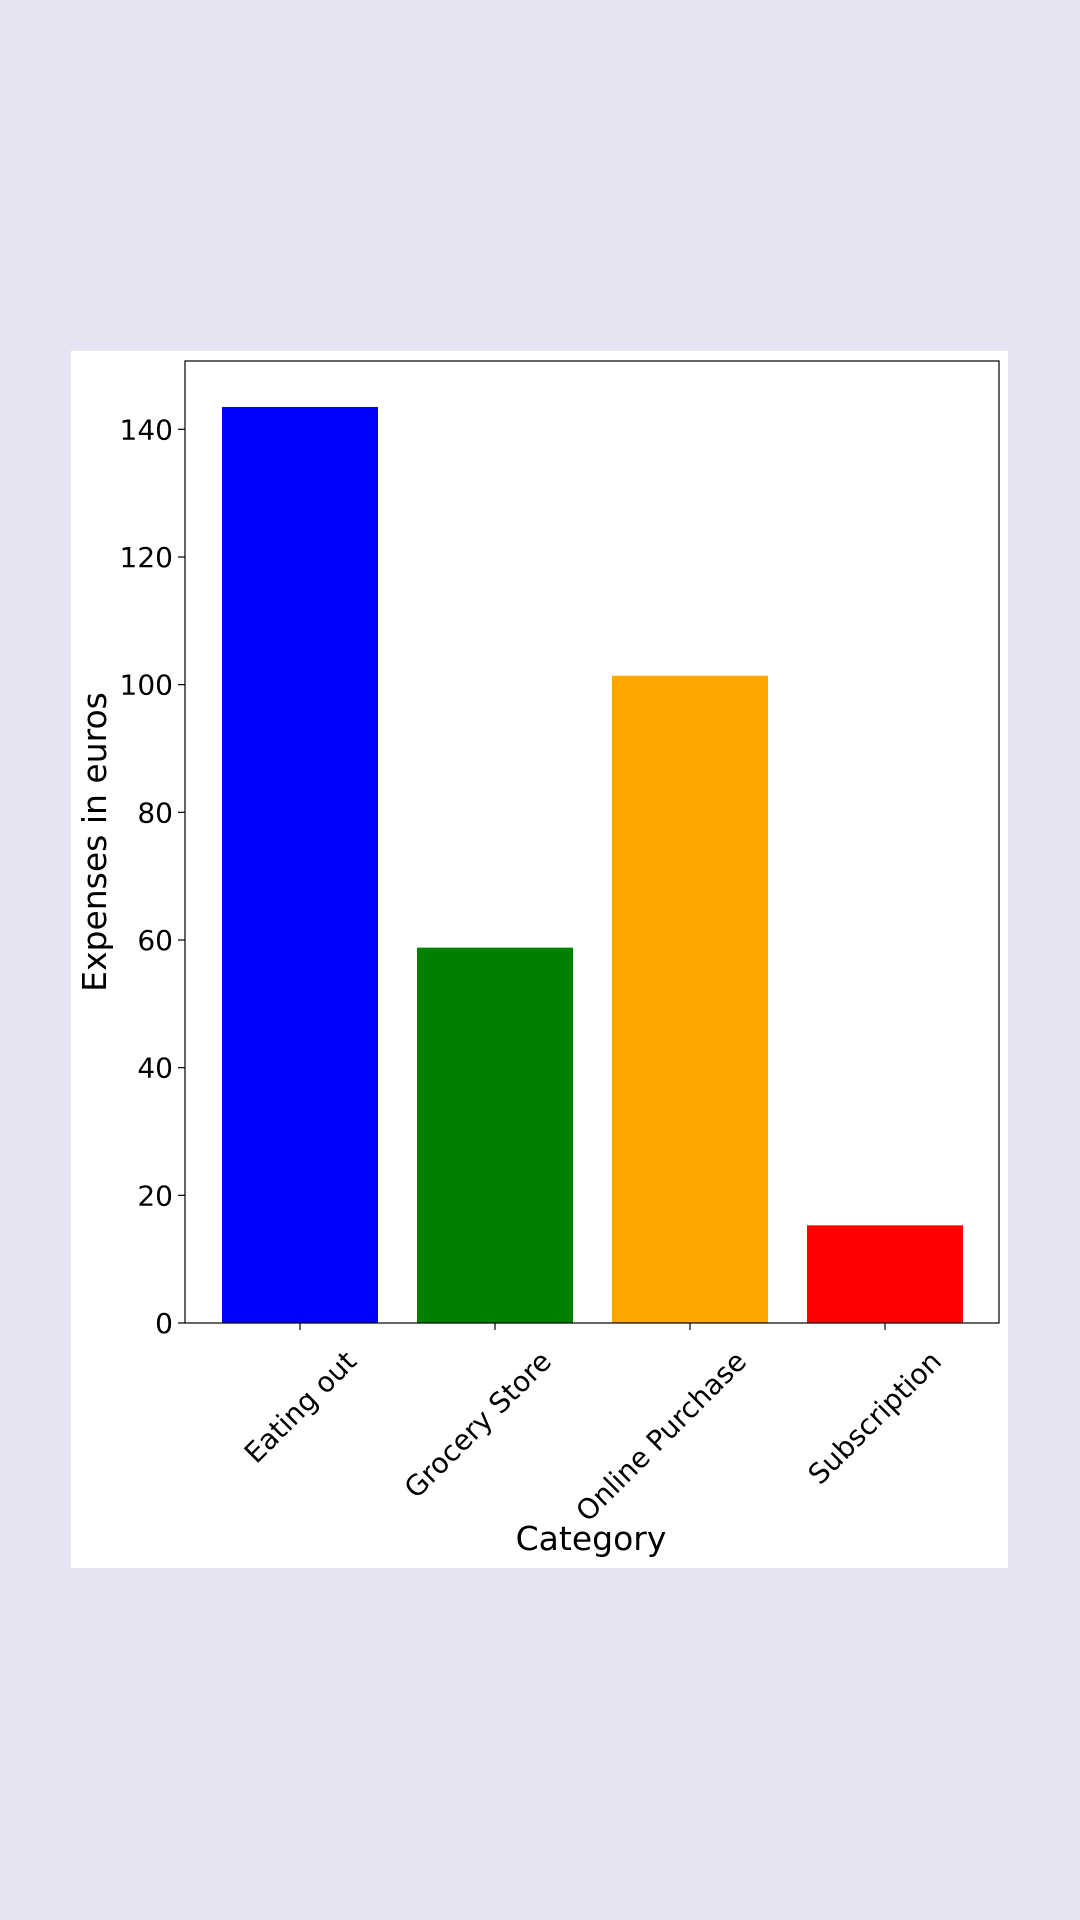 The image size is (1080, 1920). I want to click on x-tick-label: Subscription, so click(875, 1418).